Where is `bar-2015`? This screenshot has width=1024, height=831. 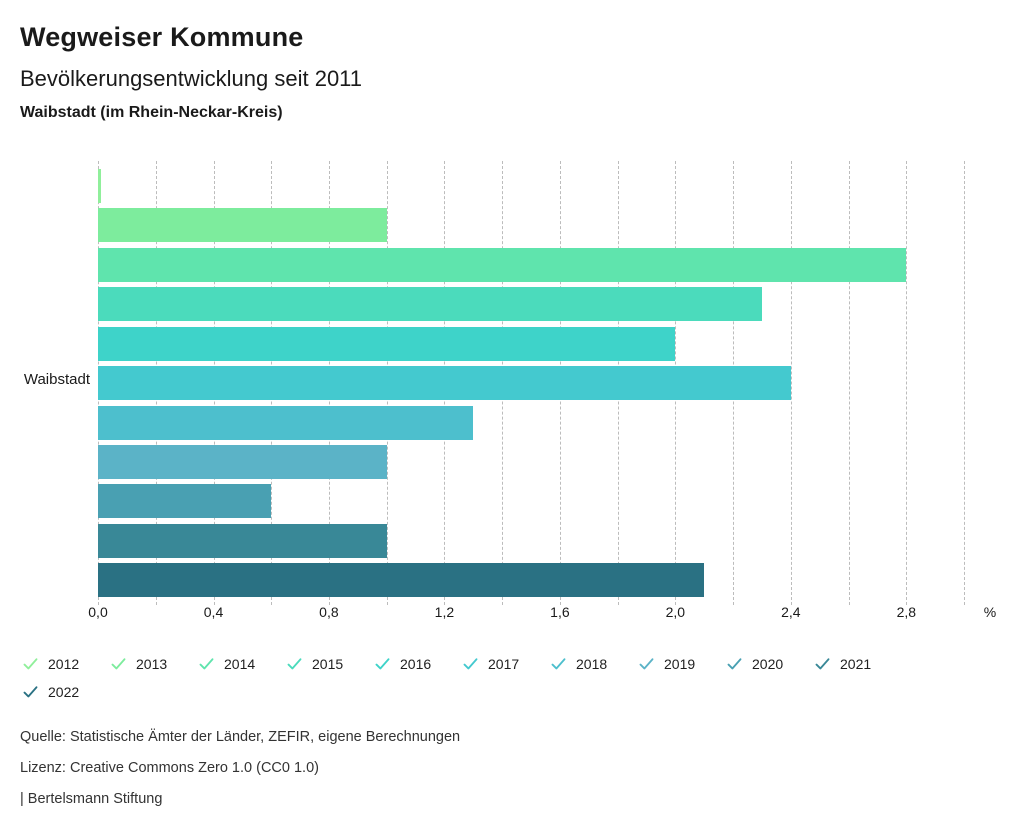
bar-2015 is located at coordinates (430, 304).